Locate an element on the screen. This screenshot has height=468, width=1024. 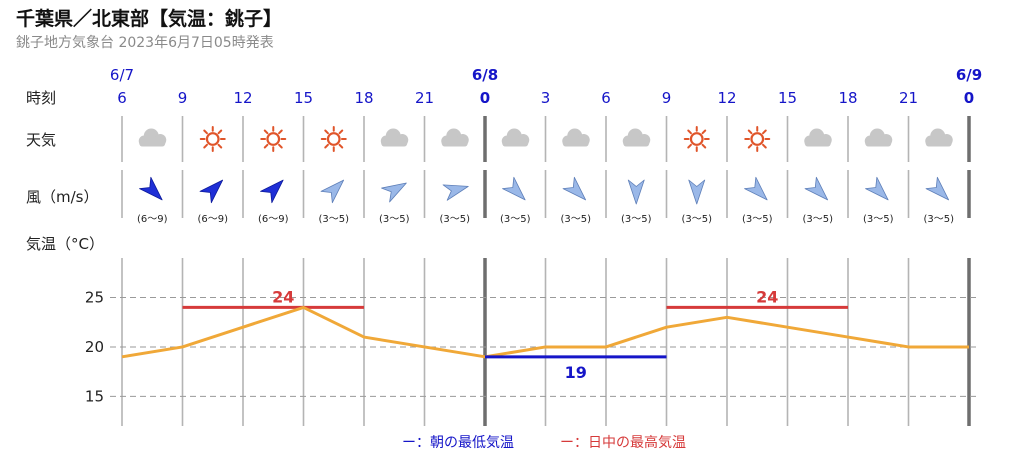
y-tick-label: 15 is located at coordinates (94, 396).